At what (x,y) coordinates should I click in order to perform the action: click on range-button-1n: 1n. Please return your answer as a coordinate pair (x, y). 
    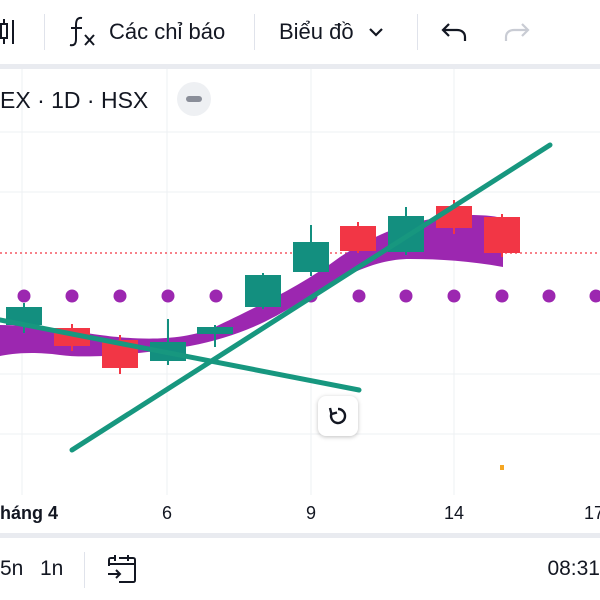
    Looking at the image, I should click on (51, 569).